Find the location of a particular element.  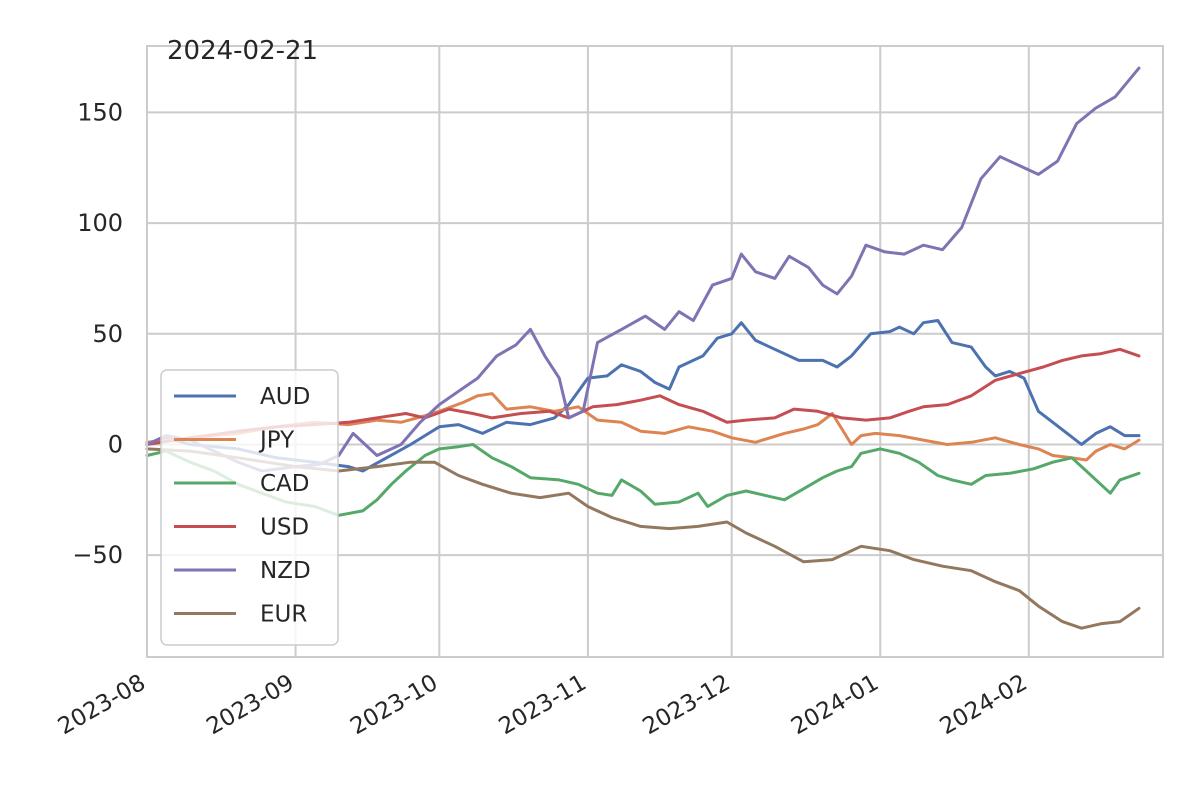

legend-box is located at coordinates (249, 507).